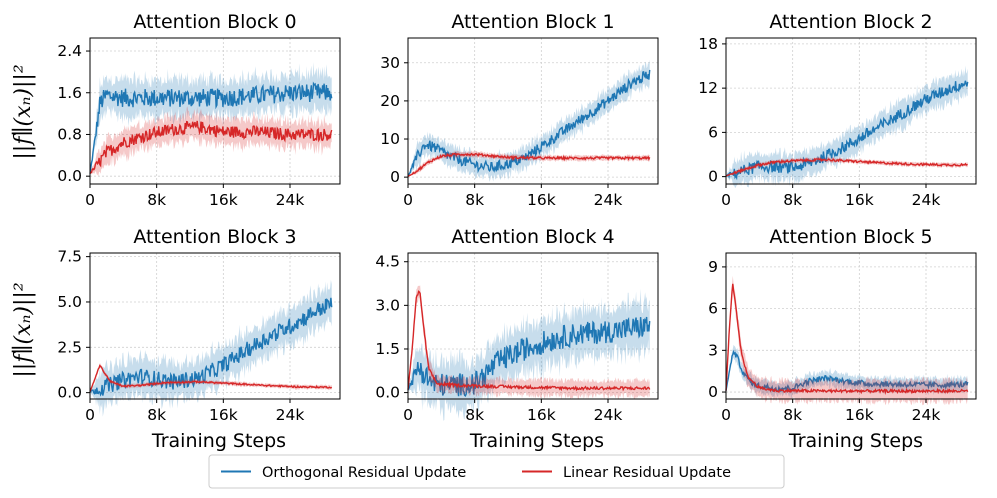 This screenshot has width=997, height=498. Describe the element at coordinates (69, 134) in the screenshot. I see `y-tick-label: 0.8` at that location.